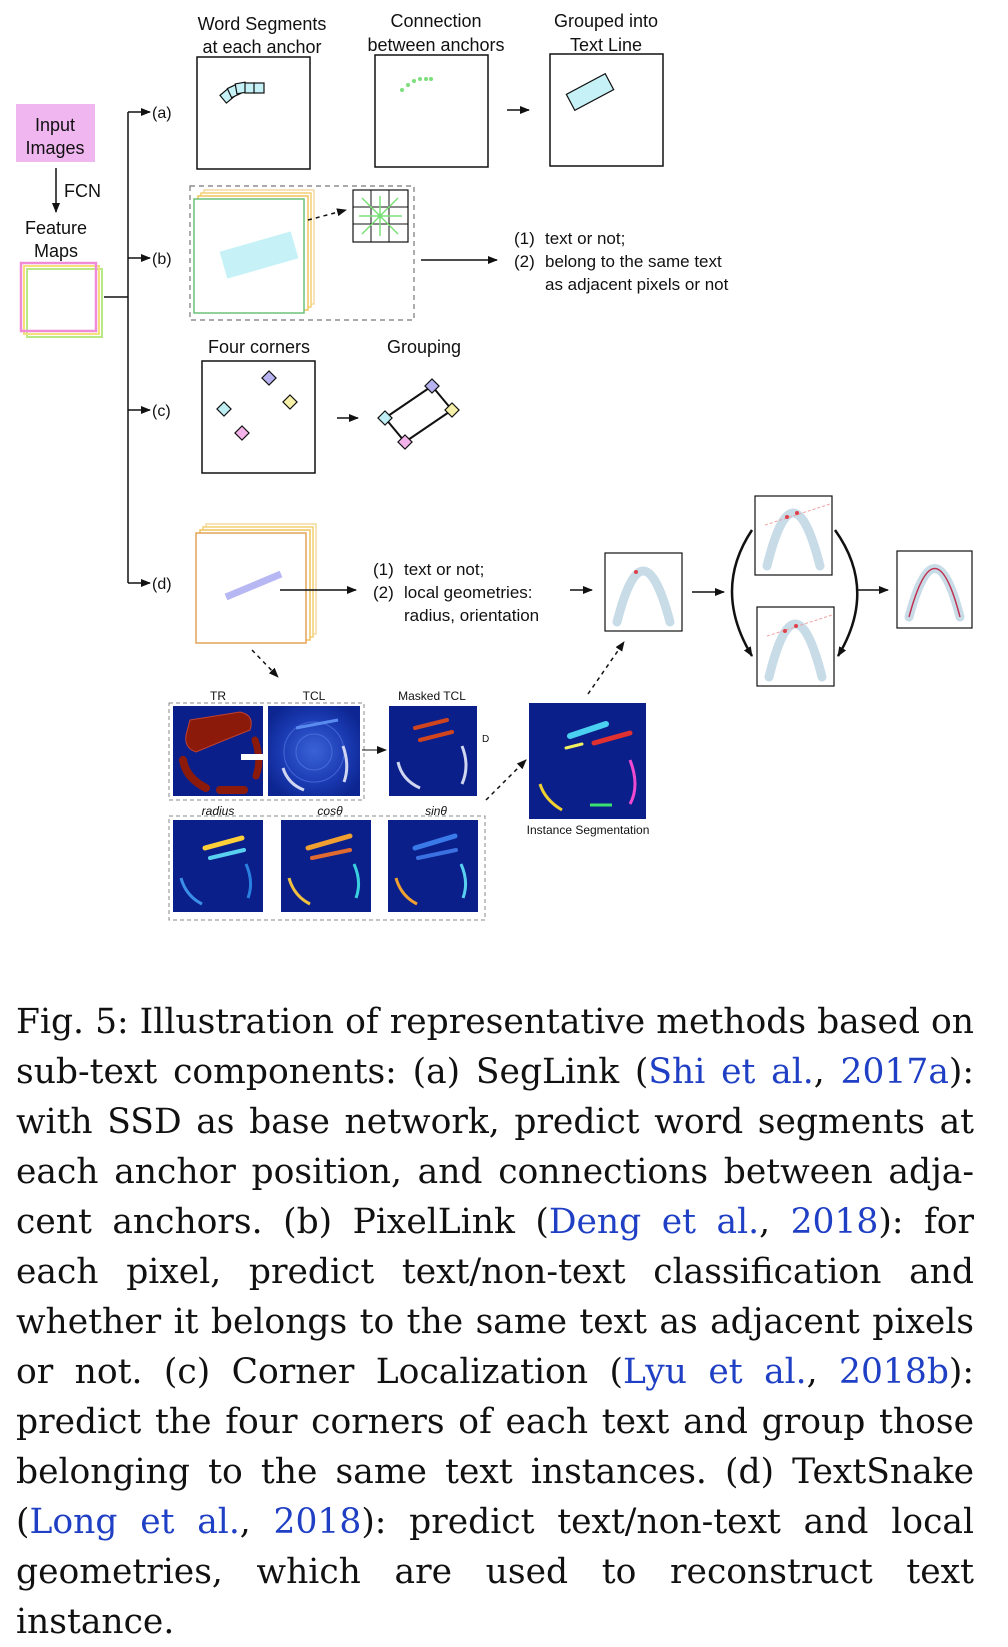  Describe the element at coordinates (257, 405) in the screenshot. I see `corner-diamonds-icon` at that location.